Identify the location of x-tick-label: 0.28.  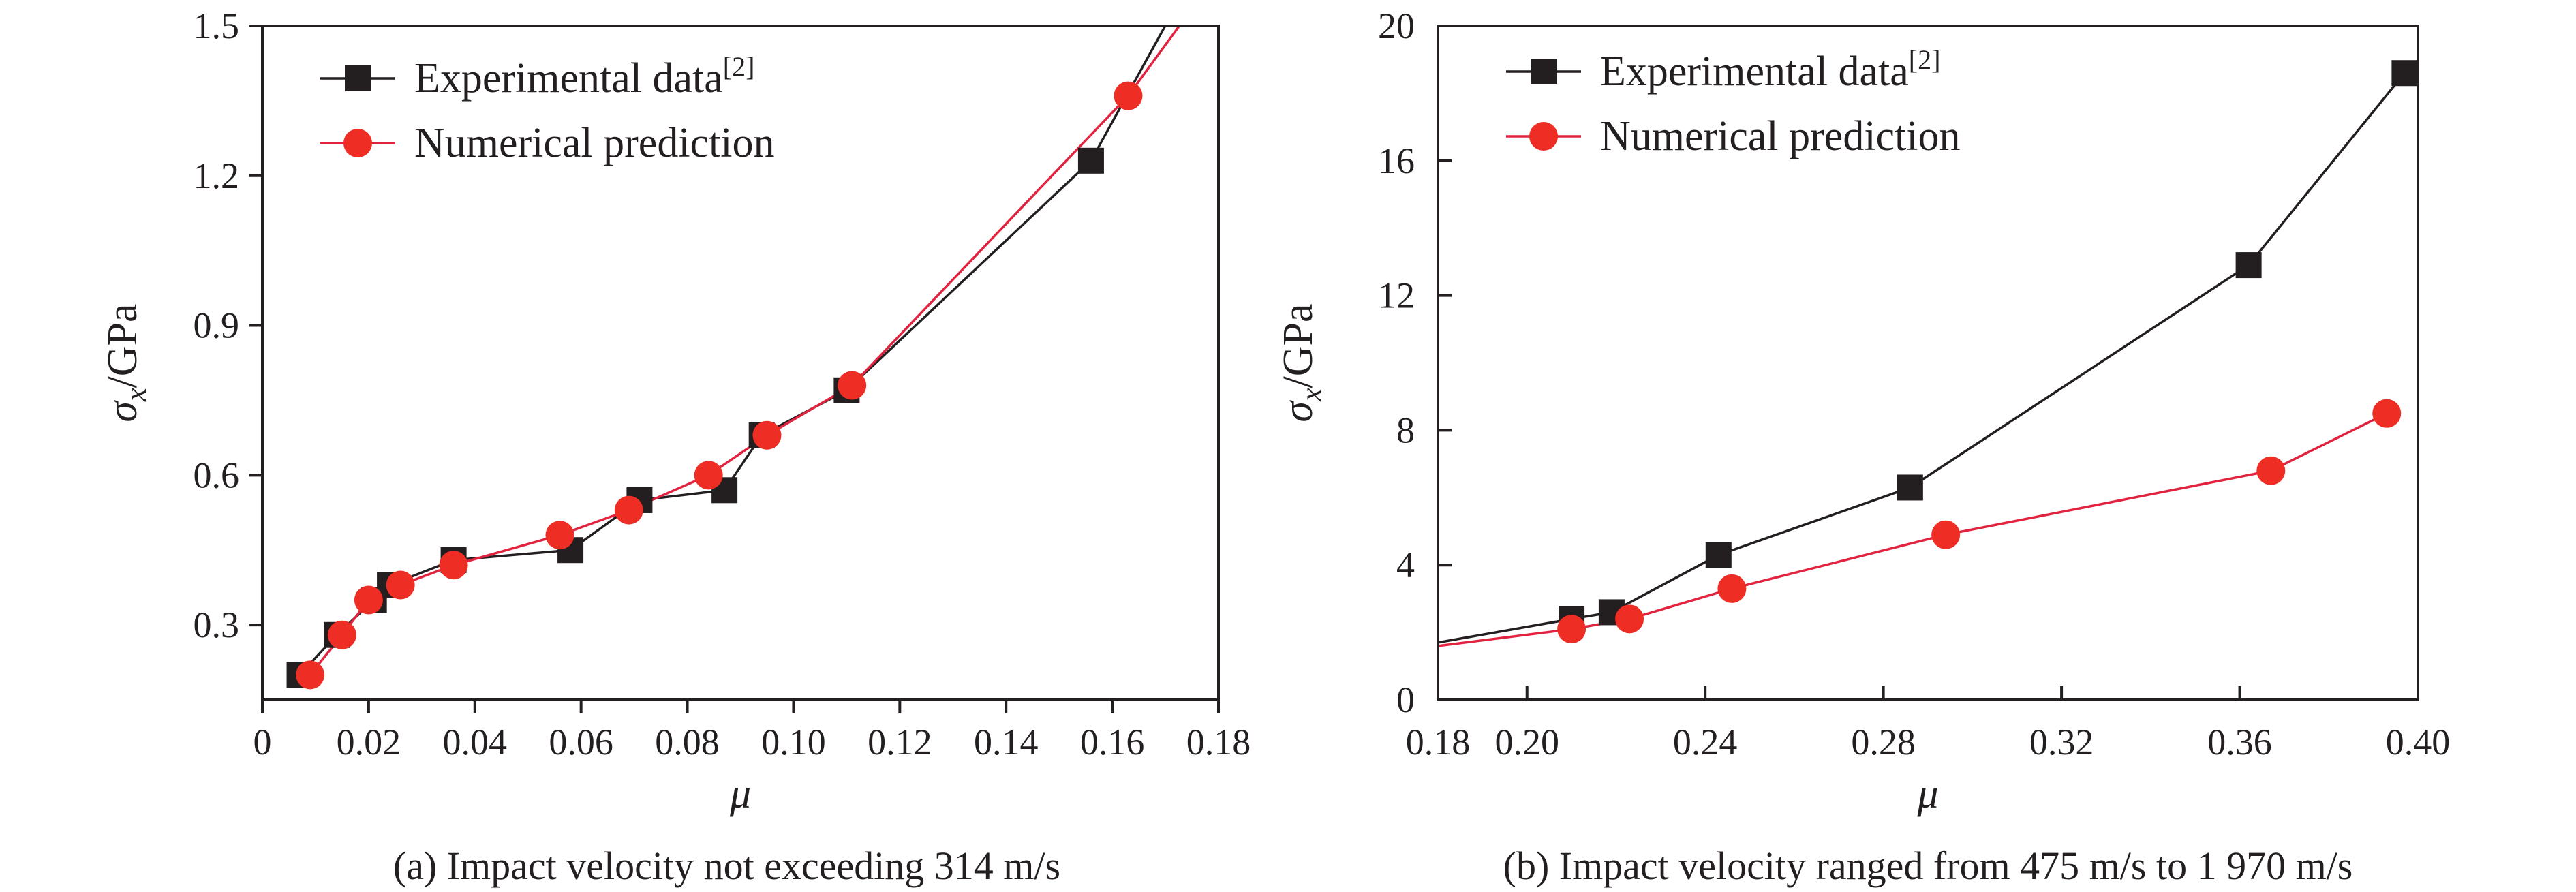
(1883, 743).